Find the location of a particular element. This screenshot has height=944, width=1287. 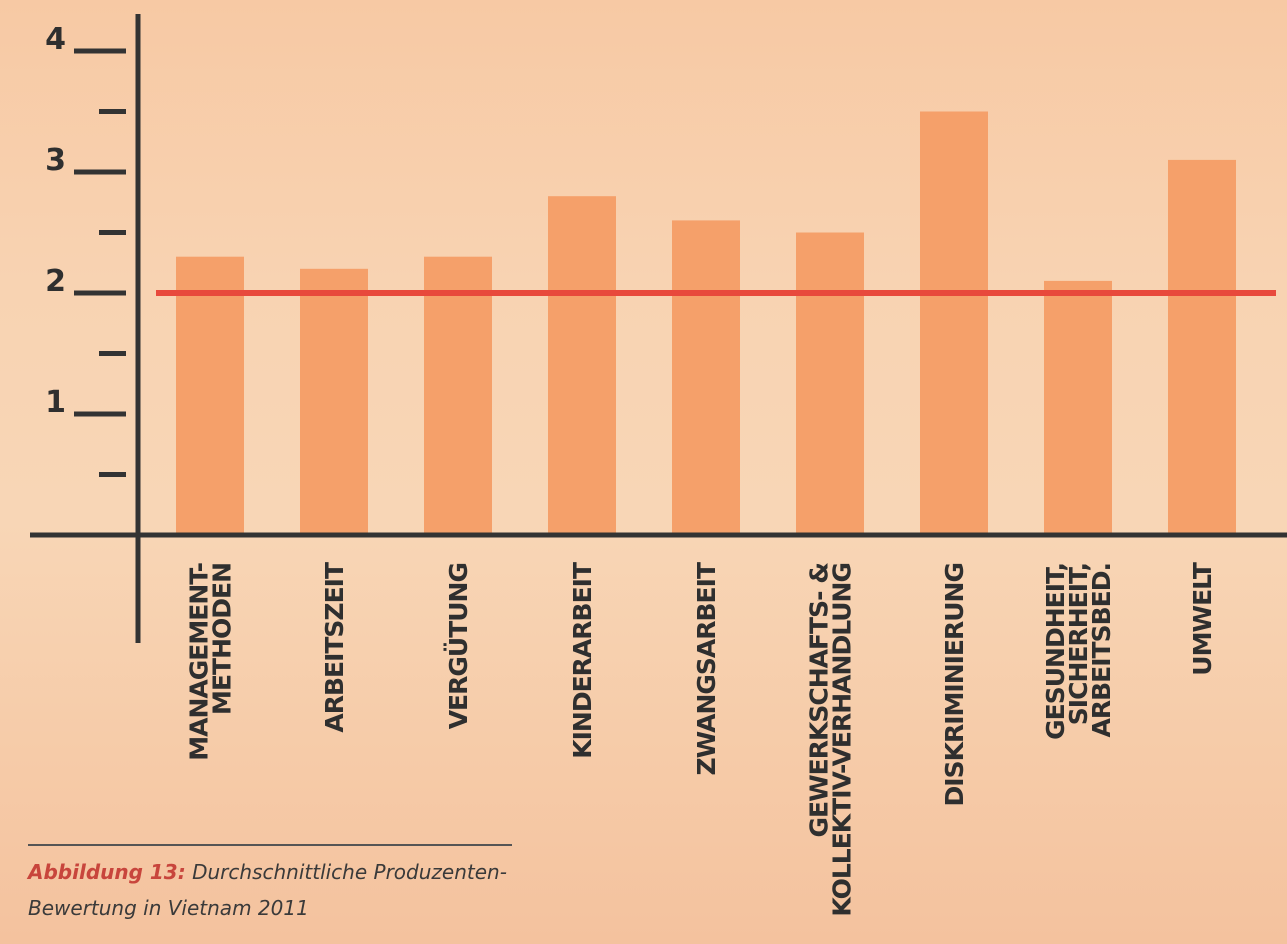

category-label: VERGÜTUNG is located at coordinates (458, 646).